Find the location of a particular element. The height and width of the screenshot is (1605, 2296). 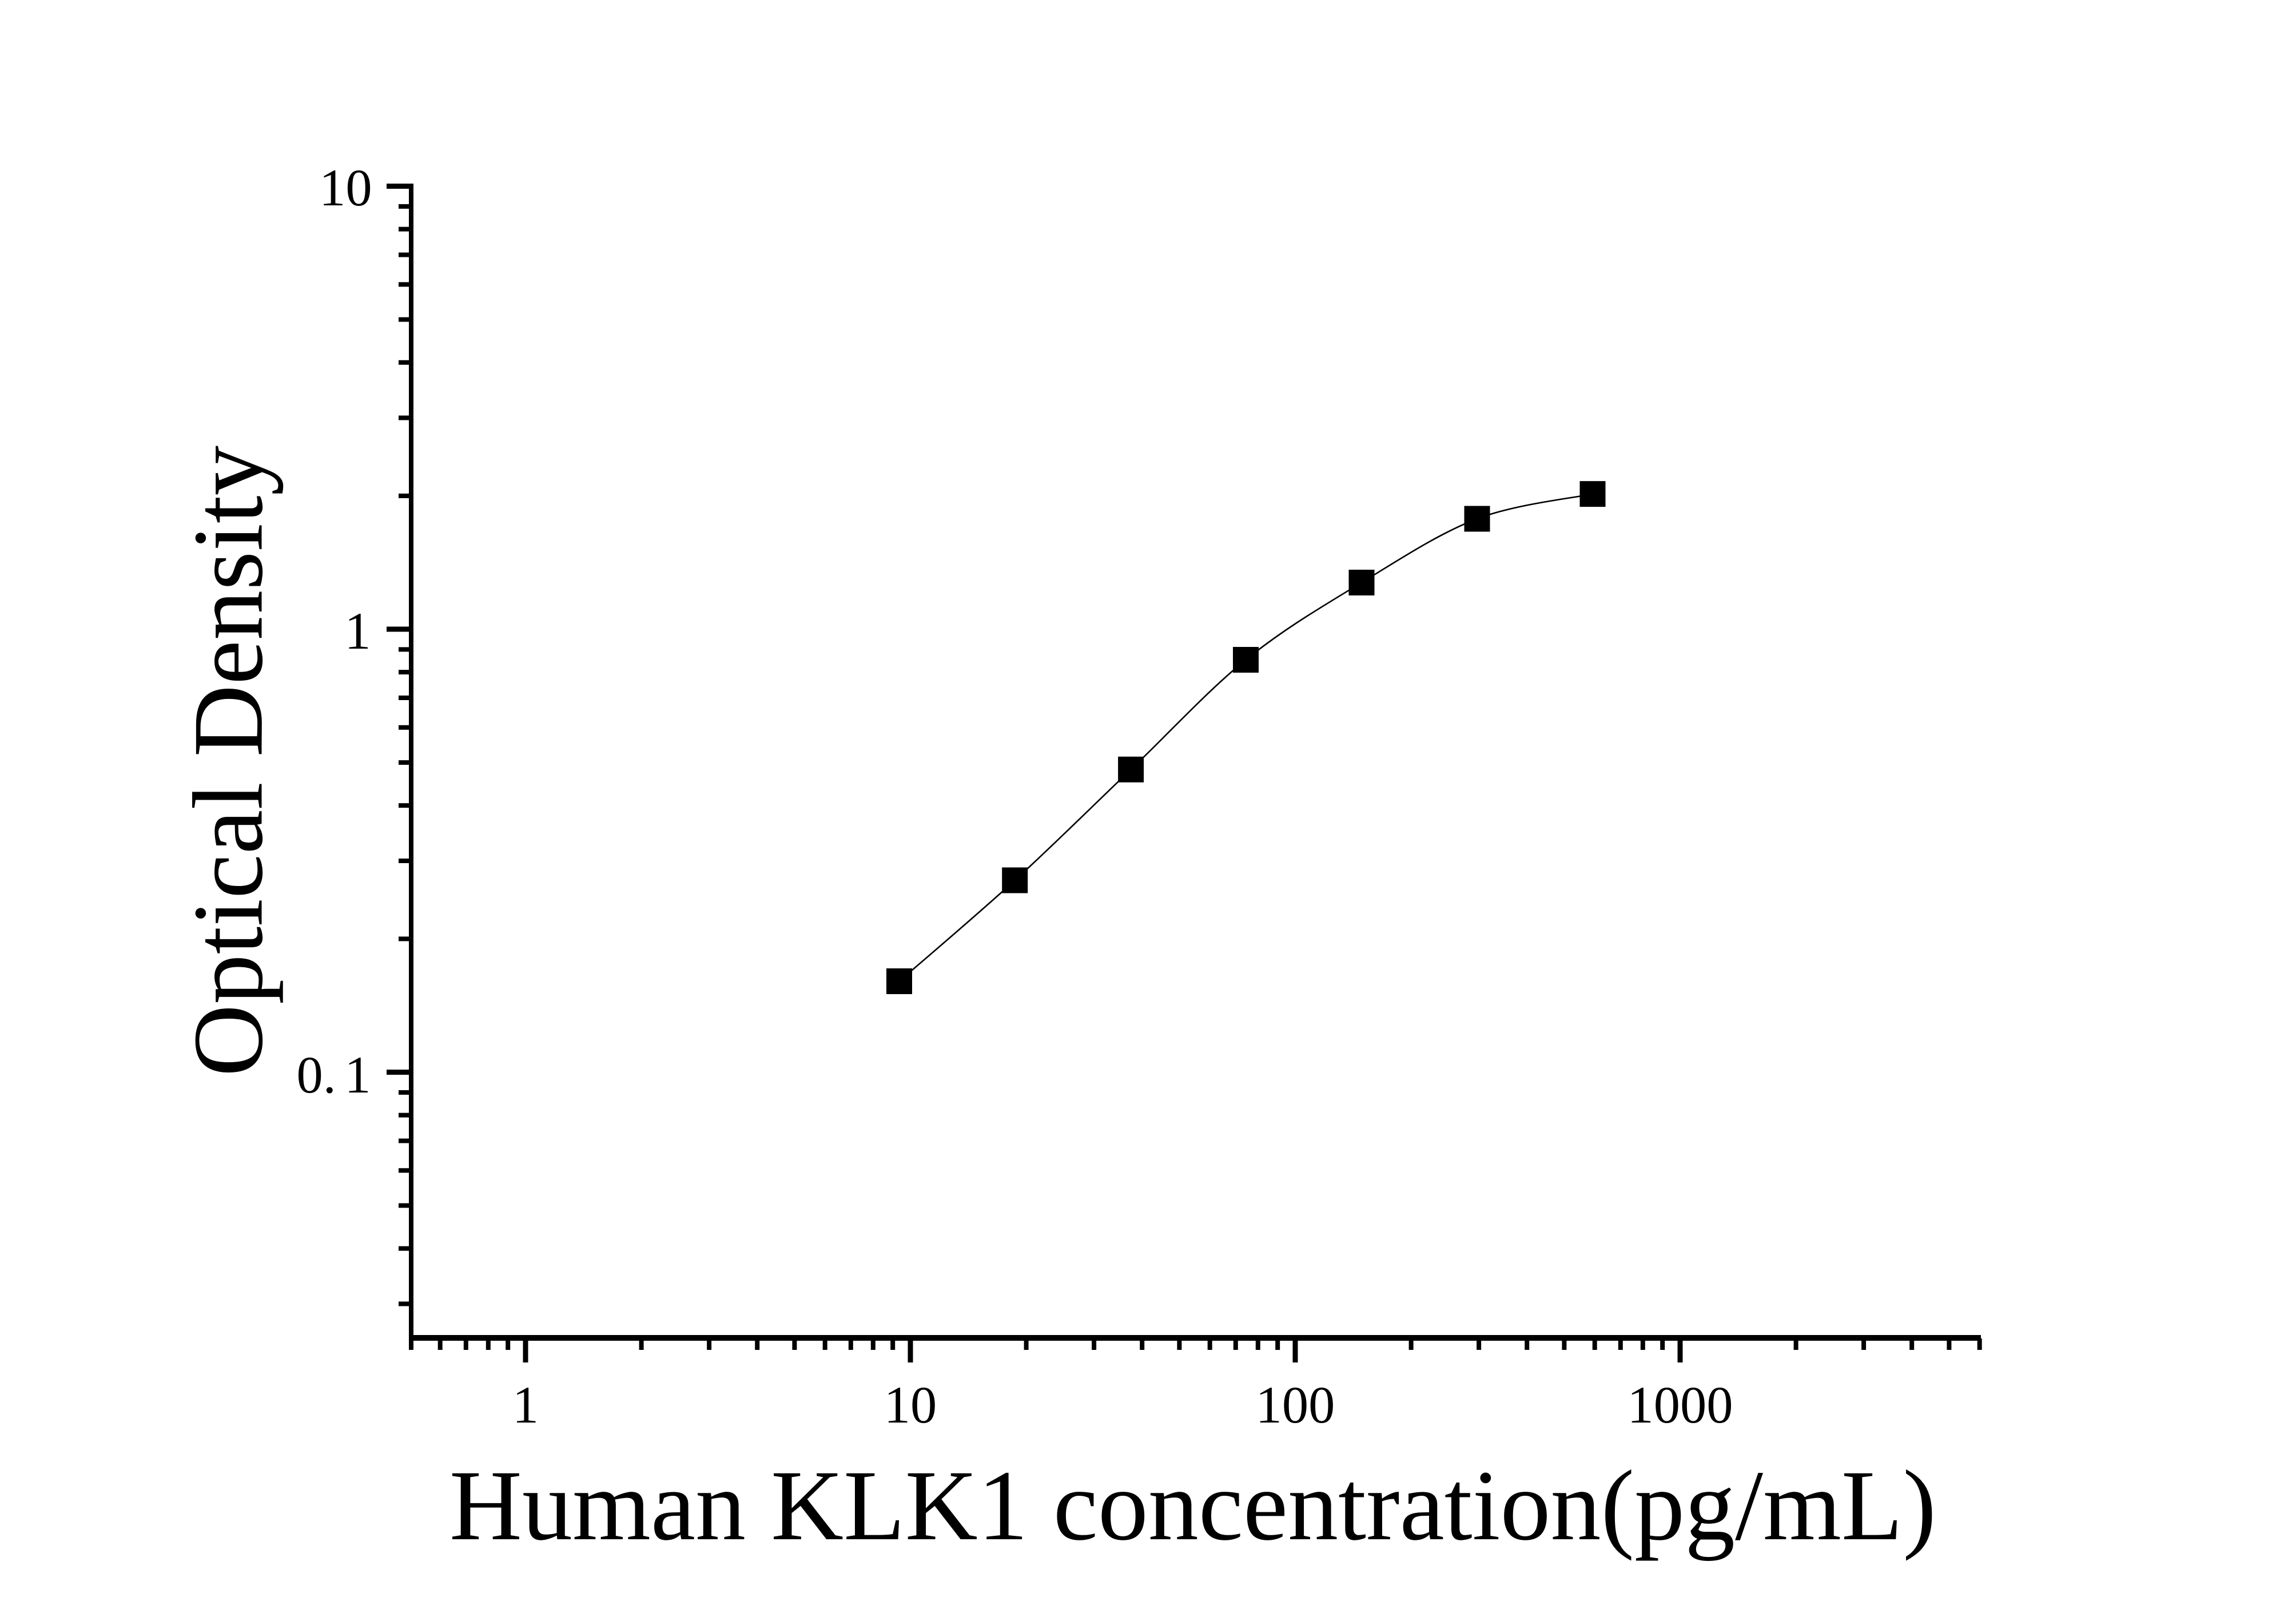

svg-text: Optical Density is located at coordinates (229, 761).